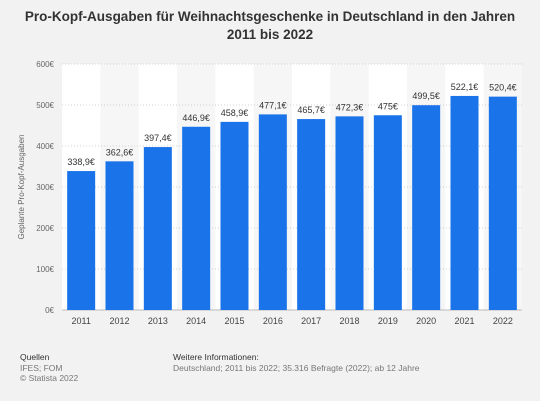 The height and width of the screenshot is (401, 540). Describe the element at coordinates (503, 321) in the screenshot. I see `x-tick-label: 2022` at that location.